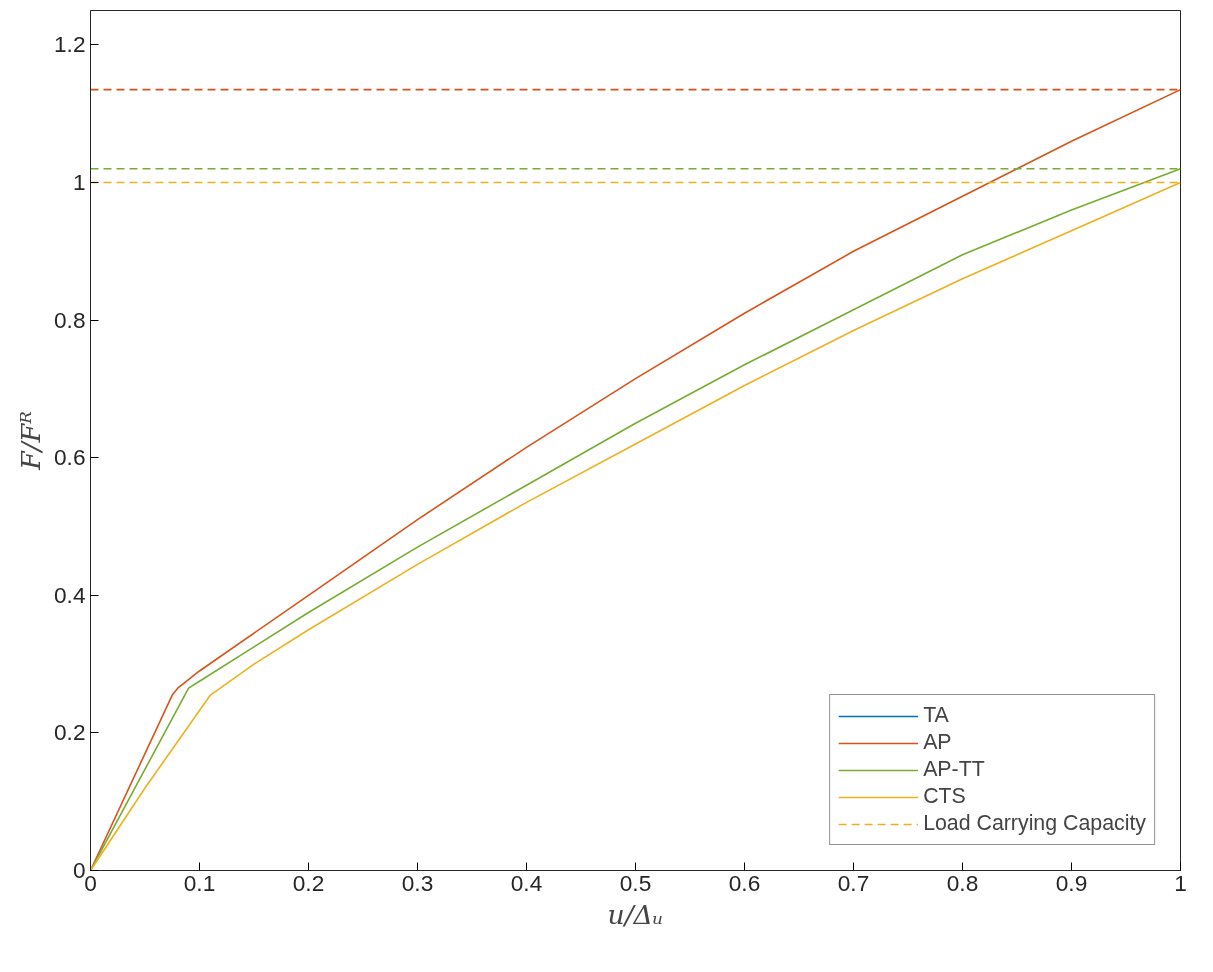 The width and height of the screenshot is (1213, 972). What do you see at coordinates (744, 882) in the screenshot?
I see `x-tick-label: 0.6` at bounding box center [744, 882].